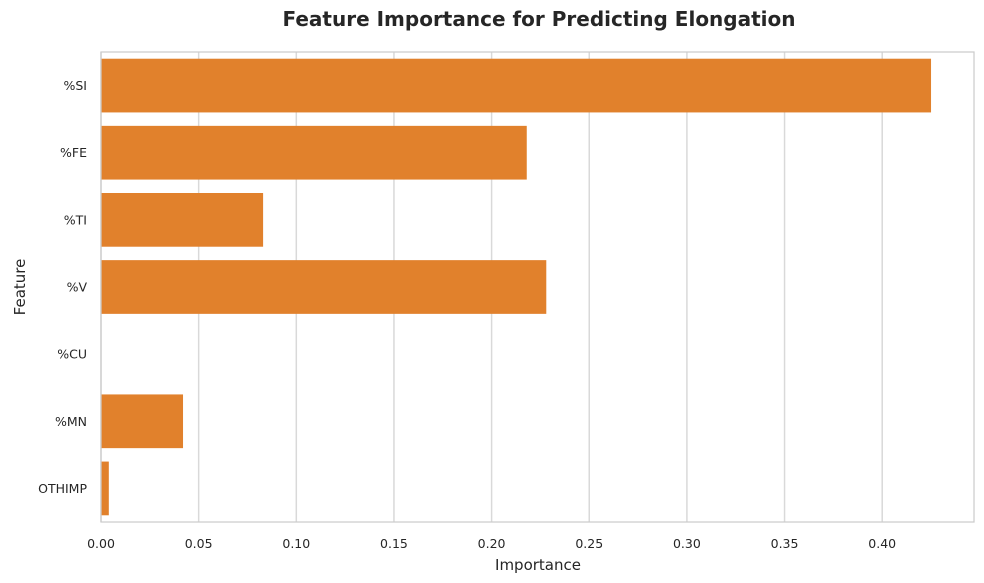 This screenshot has height=583, width=984. What do you see at coordinates (538, 565) in the screenshot?
I see `x-axis-label: Importance` at bounding box center [538, 565].